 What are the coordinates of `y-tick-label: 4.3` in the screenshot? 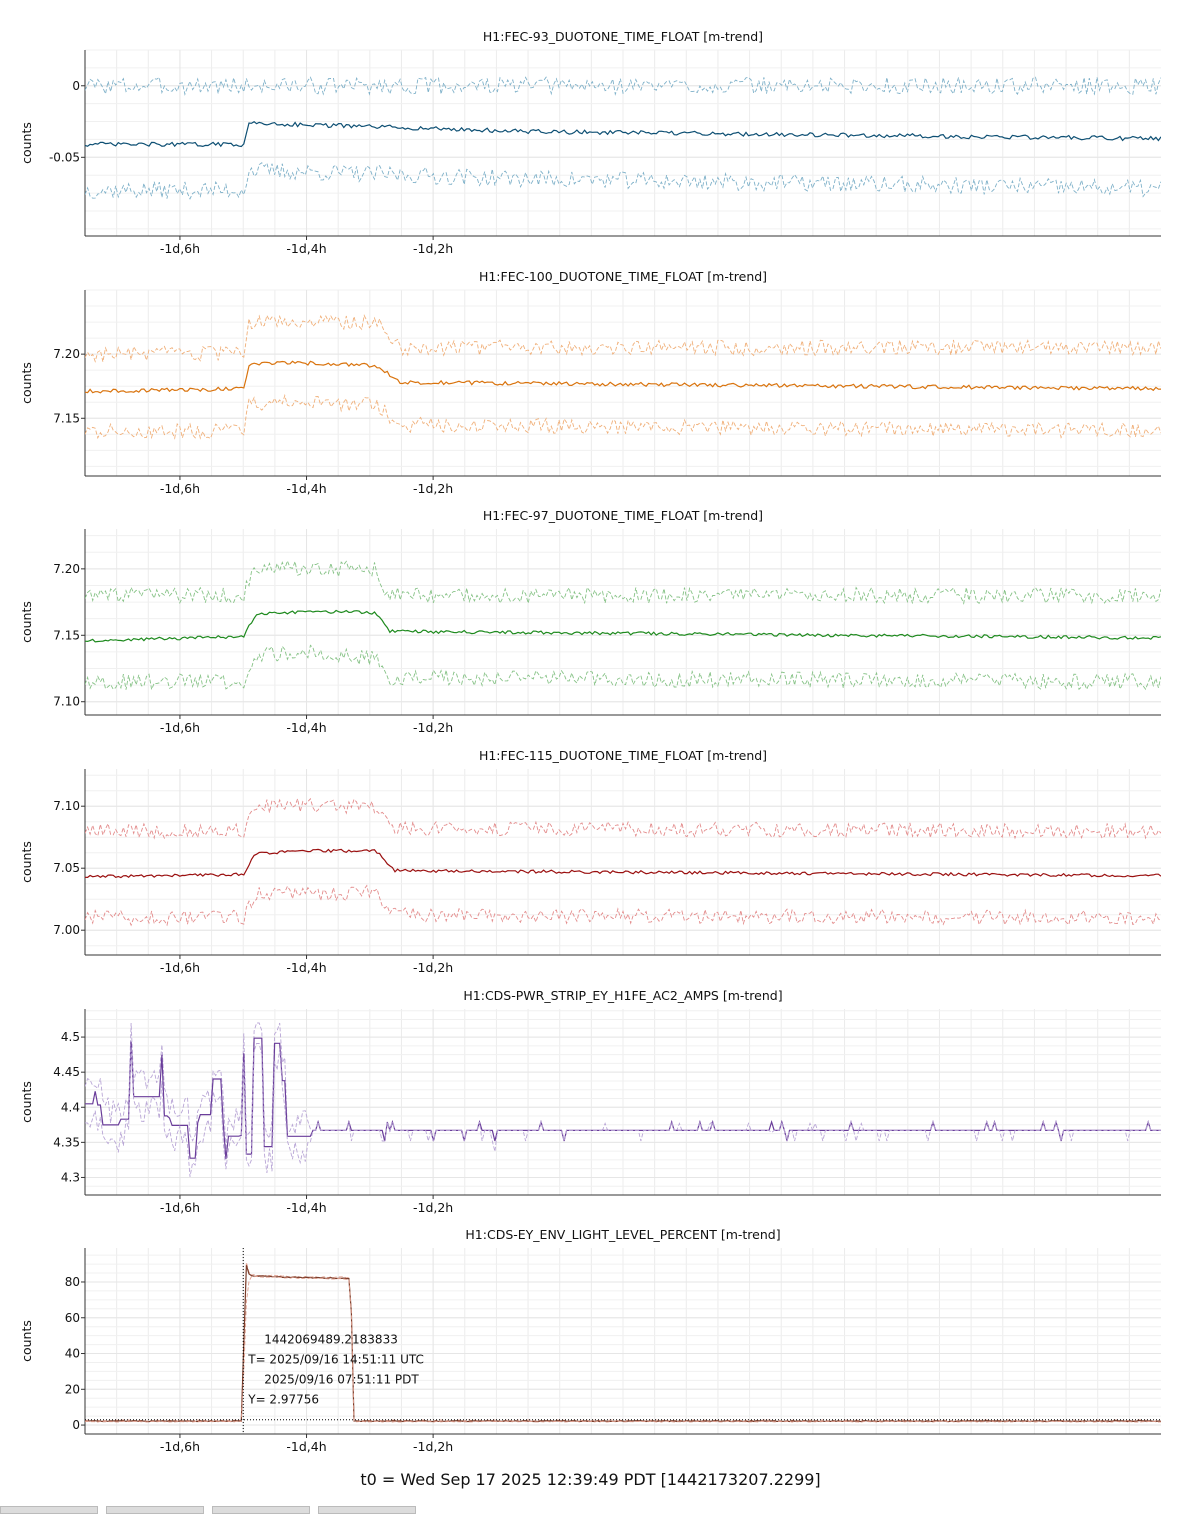 It's located at (70, 1177).